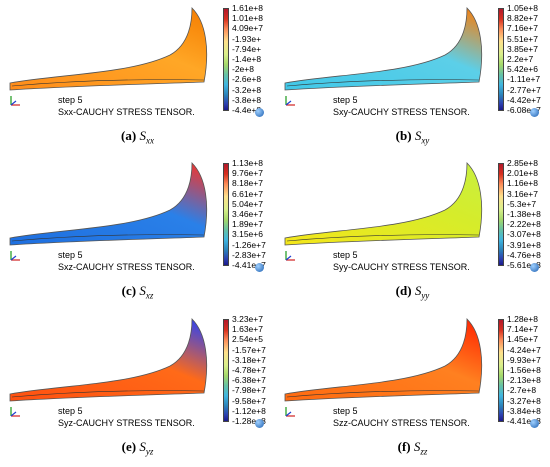 This screenshot has height=467, width=550. Describe the element at coordinates (522, 319) in the screenshot. I see `colorbar-tick: 1.28e+8` at that location.